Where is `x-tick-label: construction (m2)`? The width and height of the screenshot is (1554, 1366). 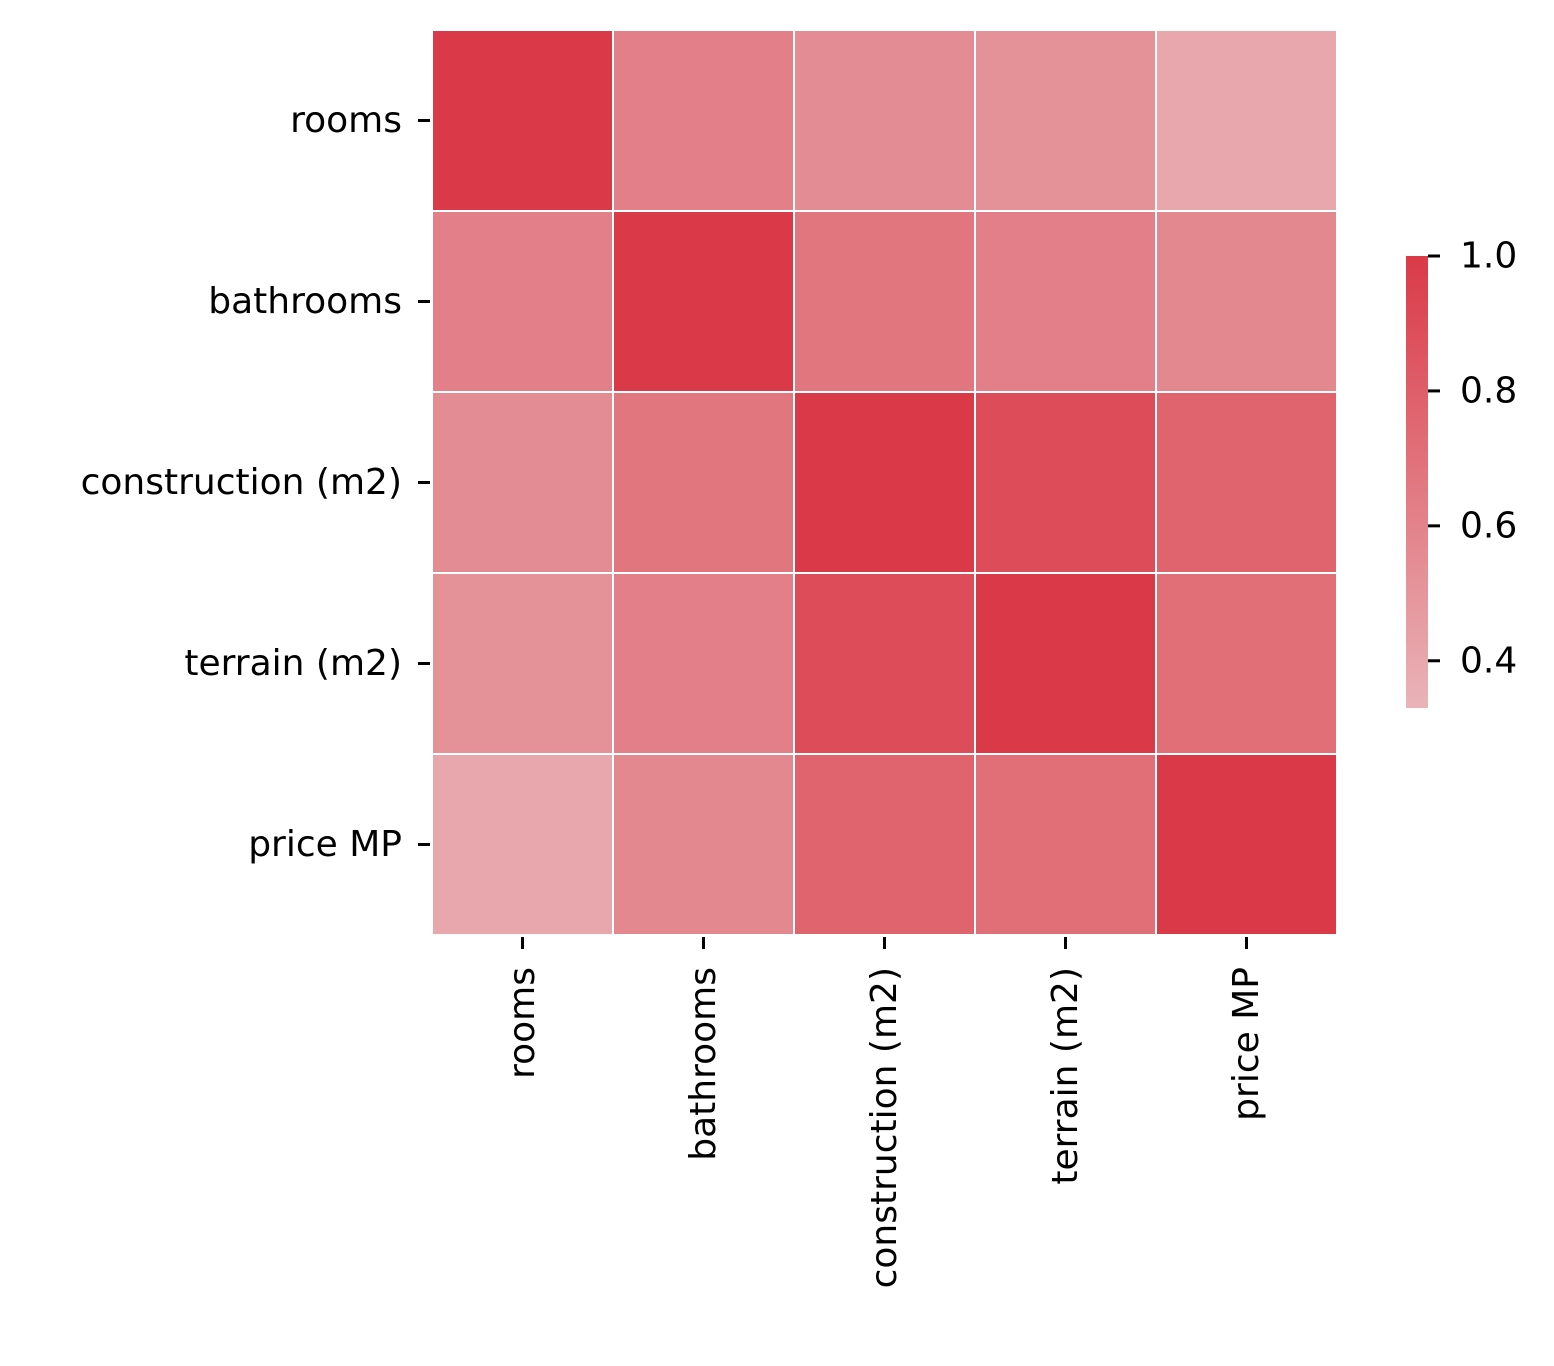 x-tick-label: construction (m2) is located at coordinates (884, 1127).